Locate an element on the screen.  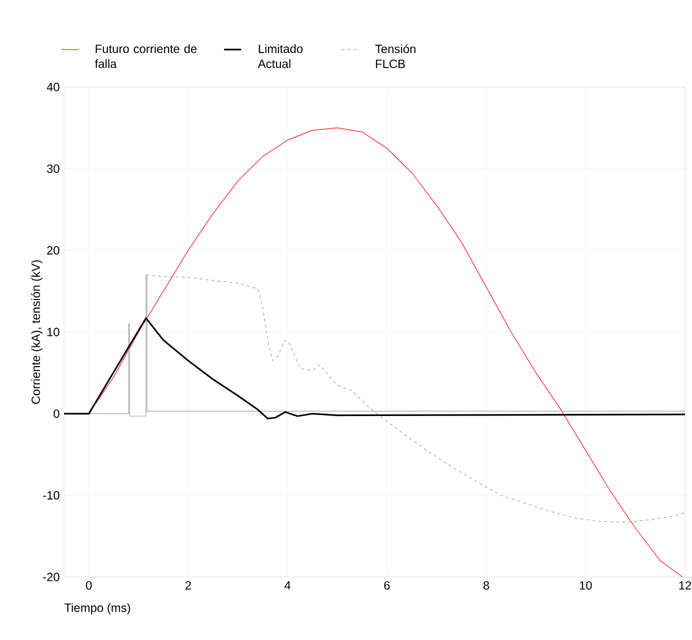
x-tick-label: 12 is located at coordinates (685, 585).